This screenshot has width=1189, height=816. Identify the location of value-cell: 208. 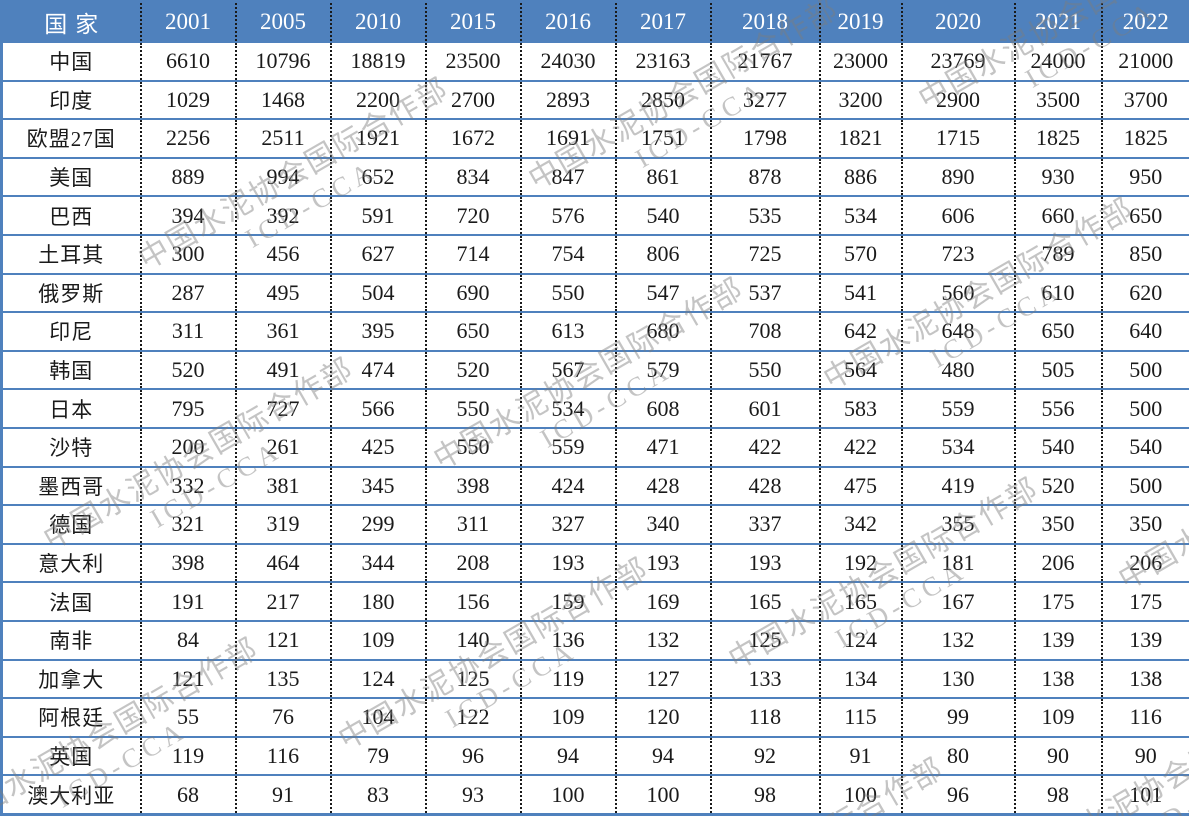
(472, 562).